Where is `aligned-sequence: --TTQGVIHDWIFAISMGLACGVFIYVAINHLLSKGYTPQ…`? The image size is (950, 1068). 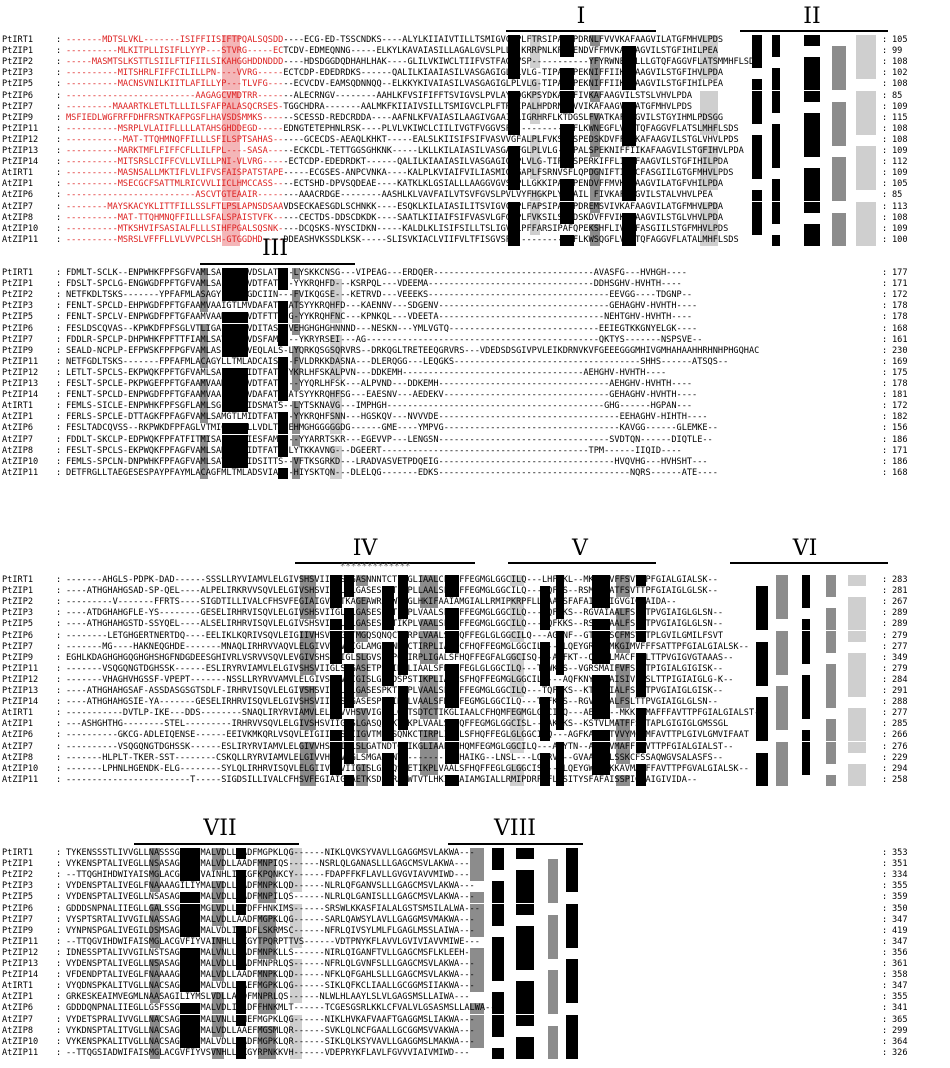
aligned-sequence: --TTQGVIHDWIFAISMGLACGVFIYVAINHLLSKGYTPQ… is located at coordinates (273, 941).